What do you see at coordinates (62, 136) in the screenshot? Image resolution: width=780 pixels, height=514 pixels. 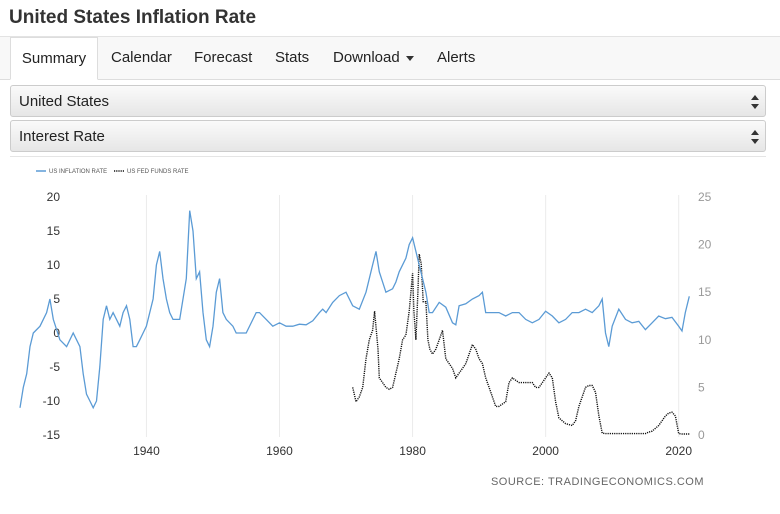 I see `indicator-select-value: Interest Rate` at bounding box center [62, 136].